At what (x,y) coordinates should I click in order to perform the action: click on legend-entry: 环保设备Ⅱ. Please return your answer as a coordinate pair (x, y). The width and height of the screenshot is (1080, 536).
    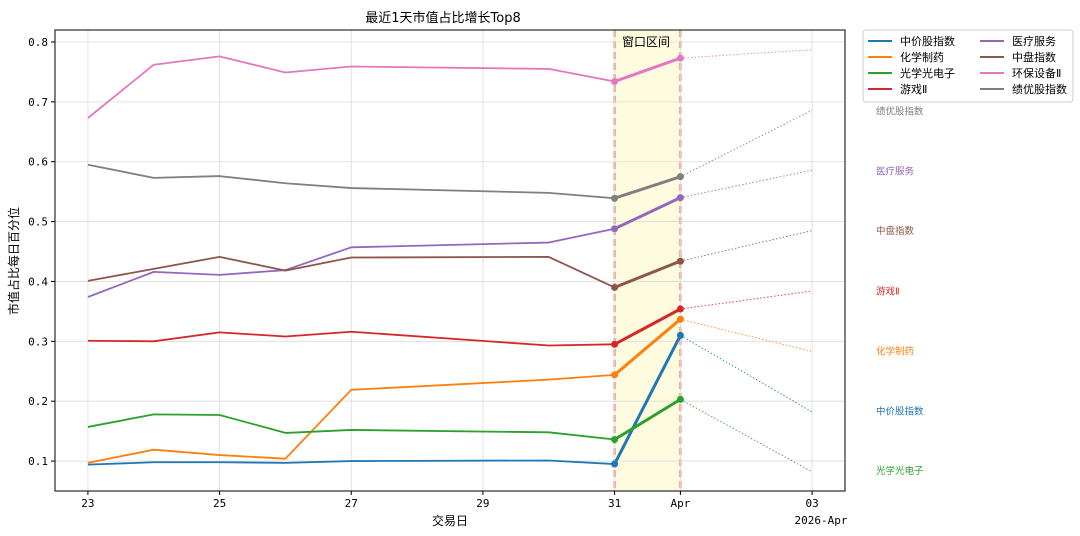
    Looking at the image, I should click on (1036, 73).